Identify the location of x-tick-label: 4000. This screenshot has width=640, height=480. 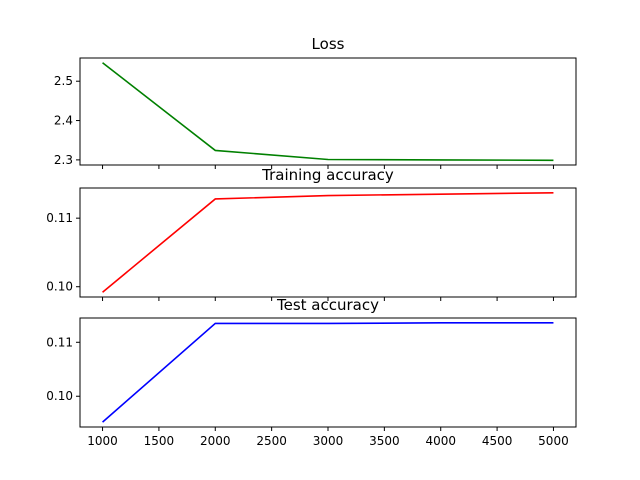
(440, 441).